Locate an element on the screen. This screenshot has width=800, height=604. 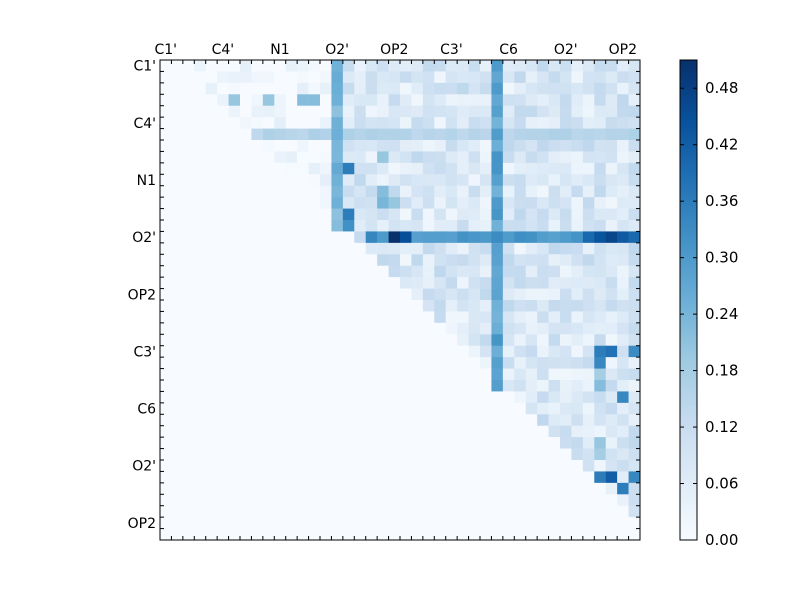
colorbar-ticks: 0.000.060.120.180.240.300.360.420.48 is located at coordinates (709, 314).